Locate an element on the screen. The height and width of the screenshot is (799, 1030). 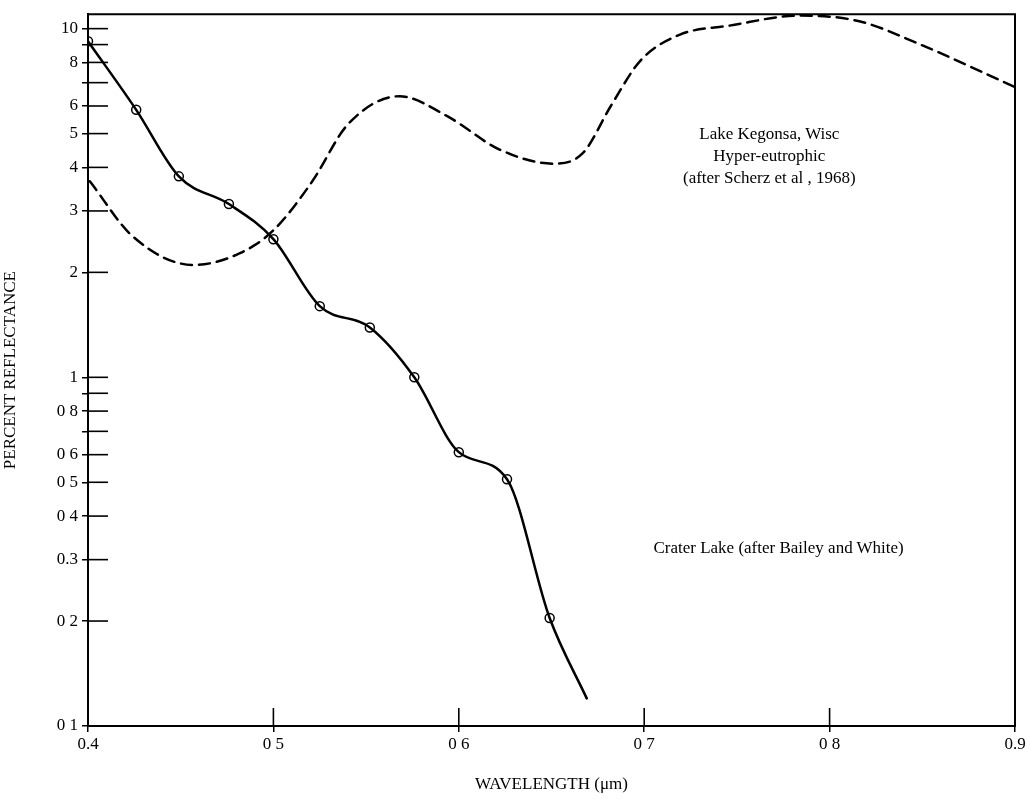
x-tick-label: 0 7 is located at coordinates (644, 743).